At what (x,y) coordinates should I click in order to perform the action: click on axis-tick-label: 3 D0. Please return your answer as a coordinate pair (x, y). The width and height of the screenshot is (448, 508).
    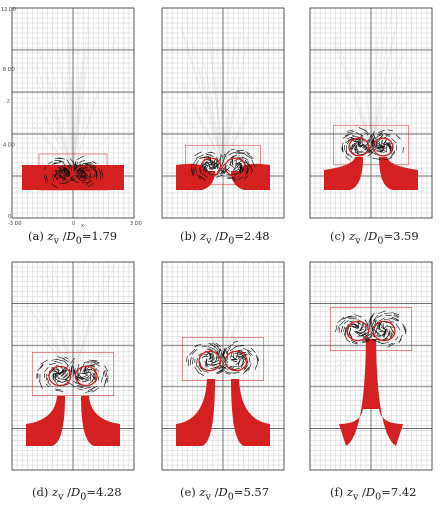
    Looking at the image, I should click on (136, 224).